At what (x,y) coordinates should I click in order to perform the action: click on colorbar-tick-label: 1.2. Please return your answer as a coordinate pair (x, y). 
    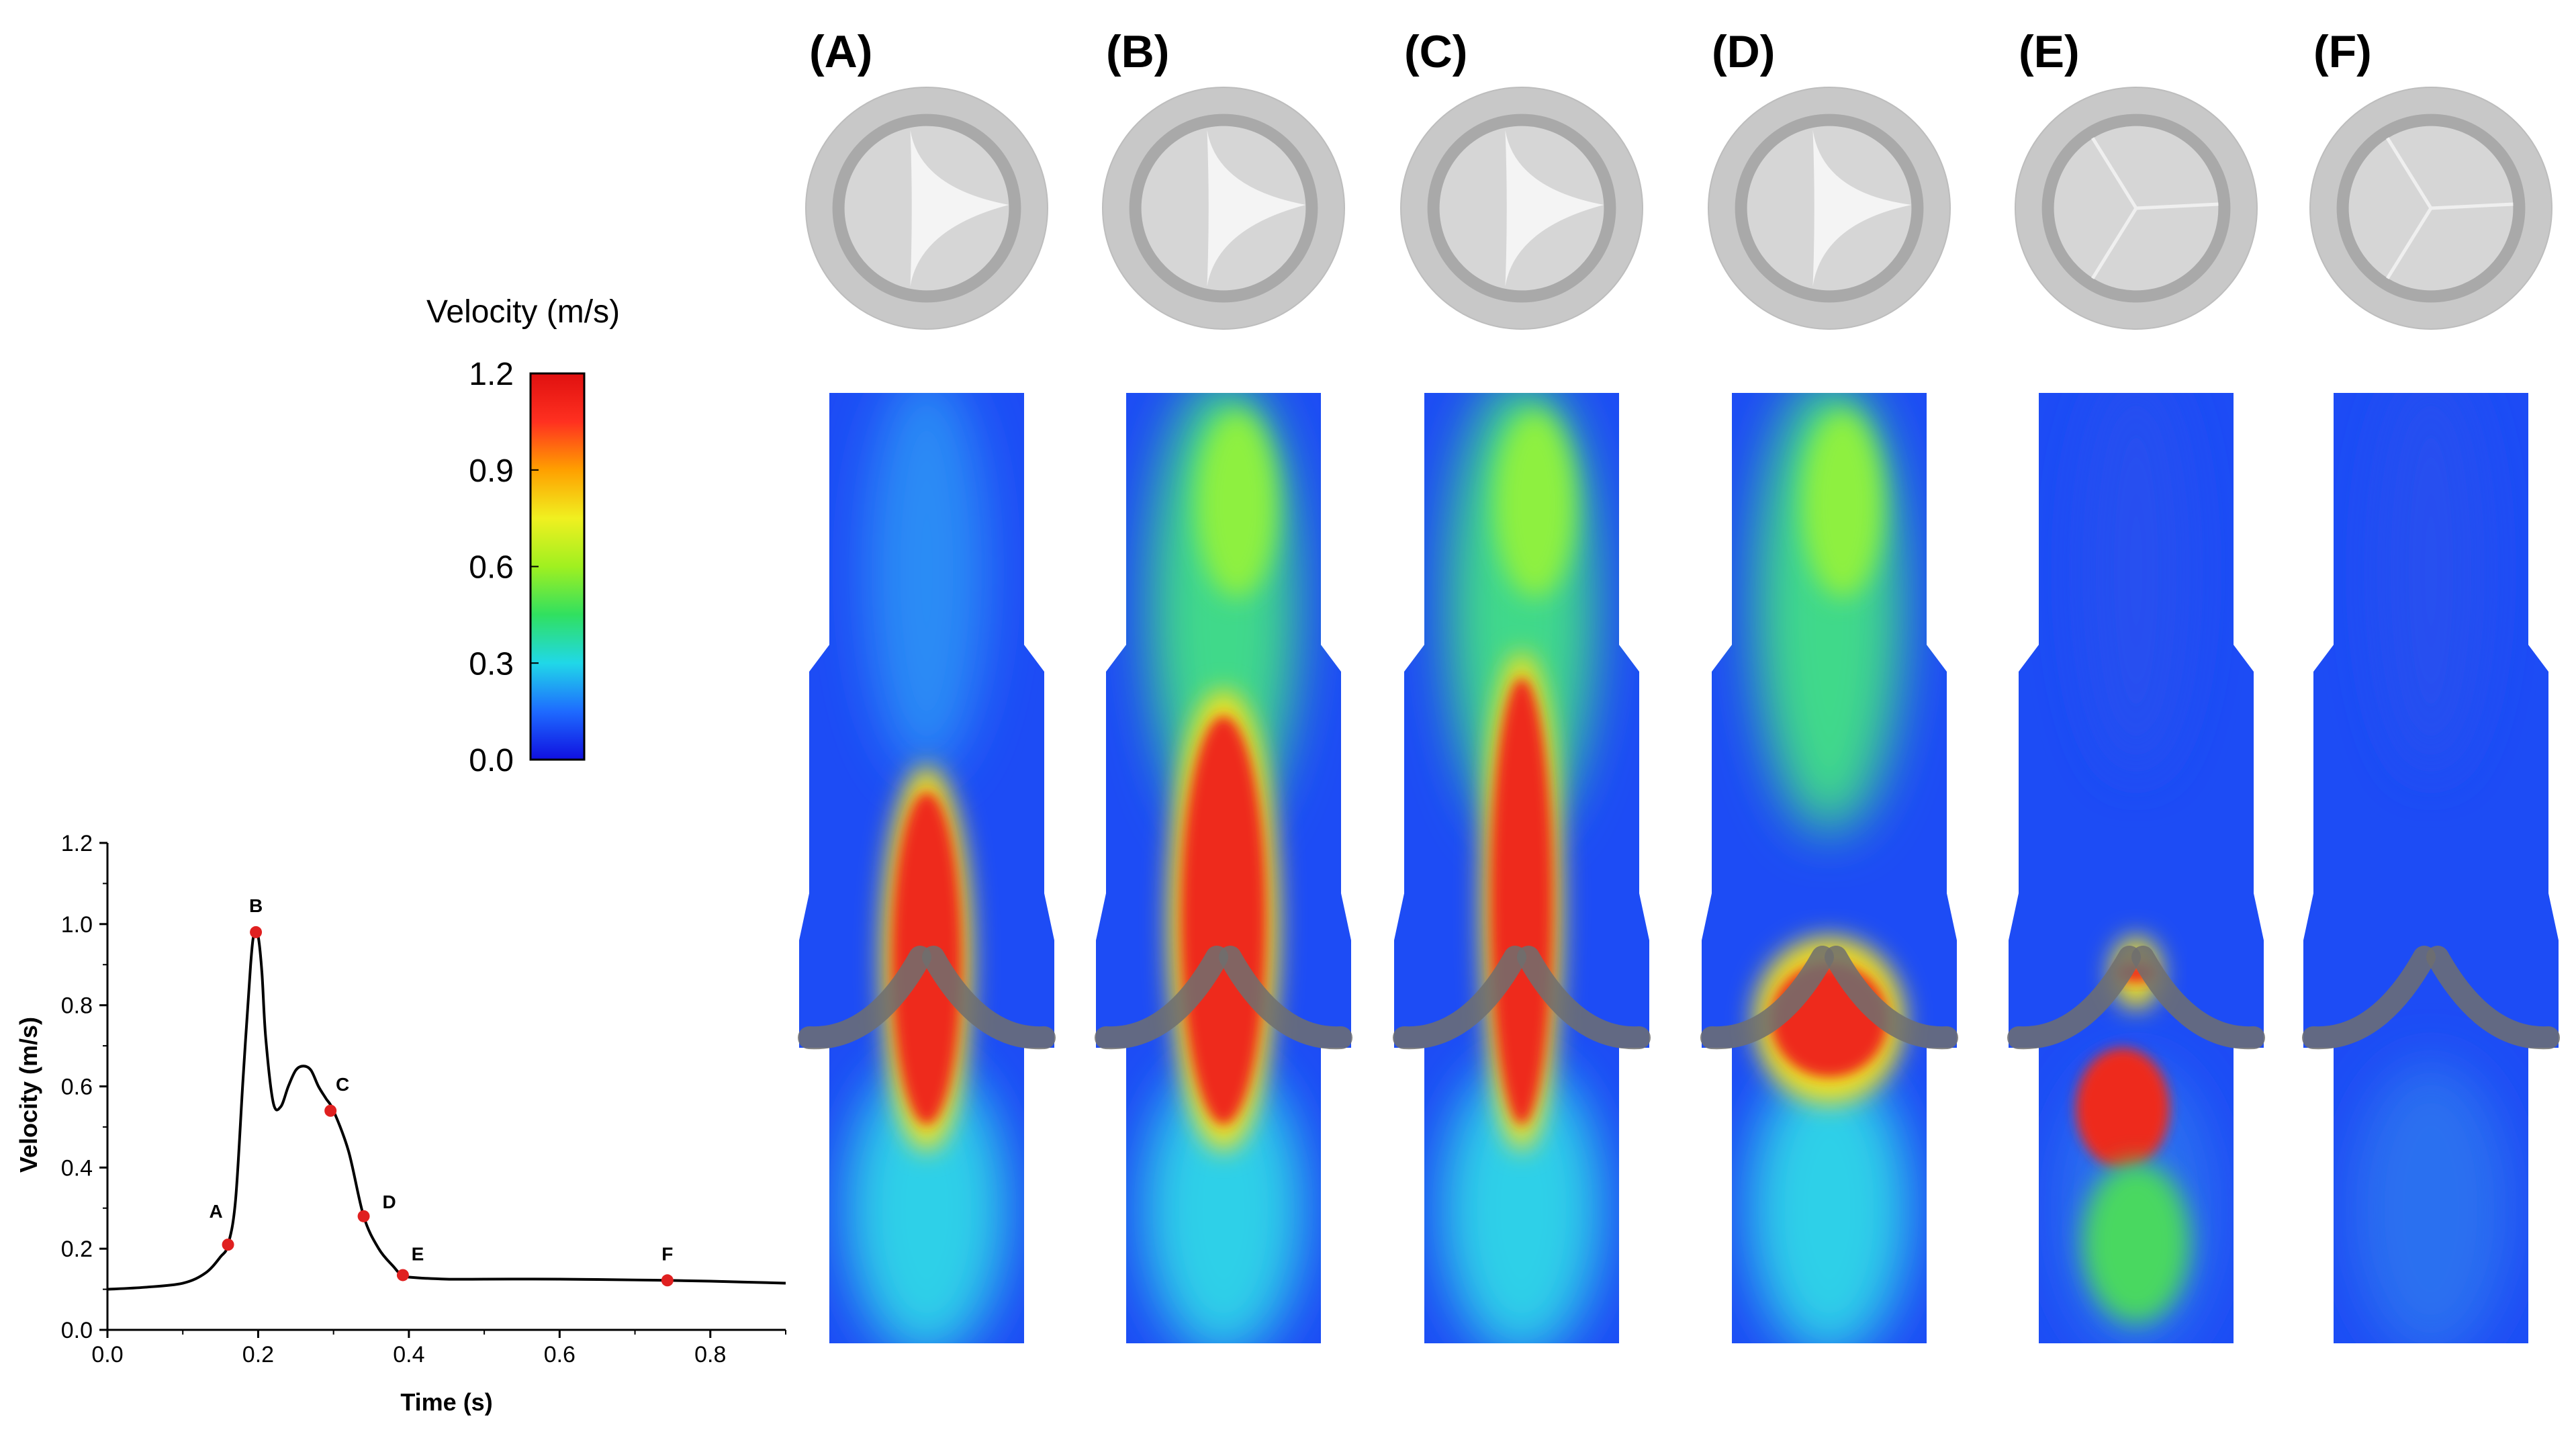
    Looking at the image, I should click on (491, 375).